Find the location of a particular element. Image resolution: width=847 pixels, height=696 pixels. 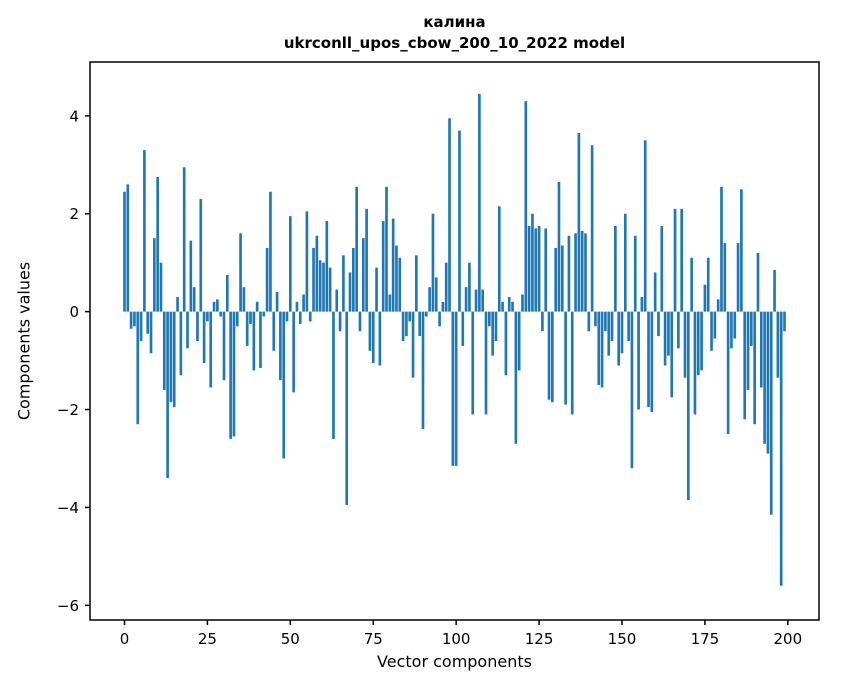

x-tick-label: 200 is located at coordinates (788, 639).